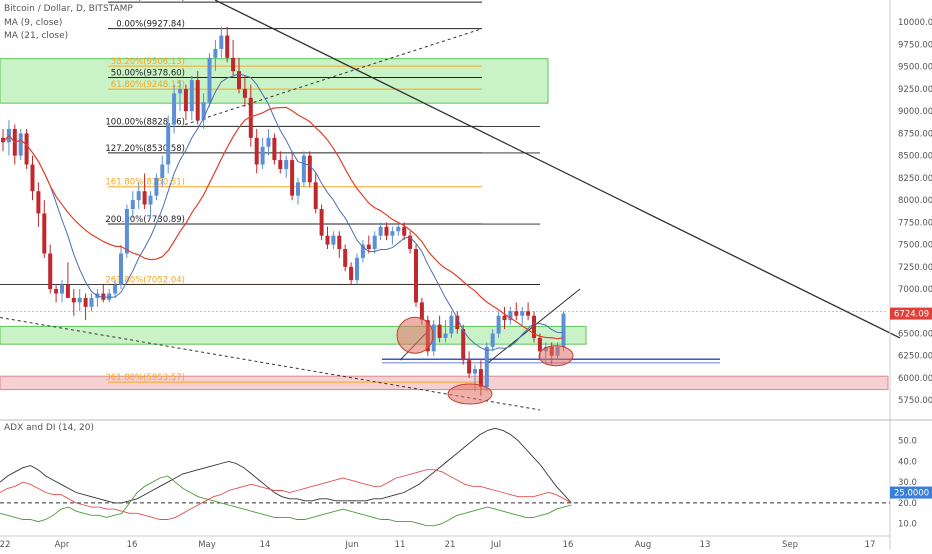 The image size is (932, 554). What do you see at coordinates (915, 268) in the screenshot?
I see `price-tick-6: 7250.00` at bounding box center [915, 268].